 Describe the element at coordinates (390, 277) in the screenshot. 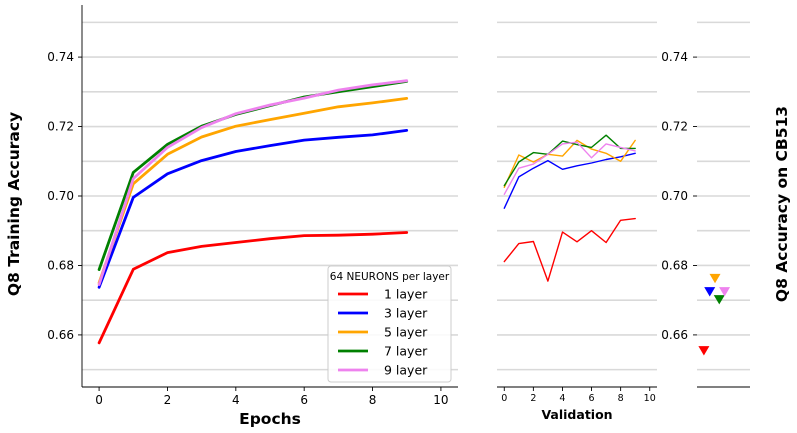

I see `legend-title: 64 NEURONS per layer` at that location.